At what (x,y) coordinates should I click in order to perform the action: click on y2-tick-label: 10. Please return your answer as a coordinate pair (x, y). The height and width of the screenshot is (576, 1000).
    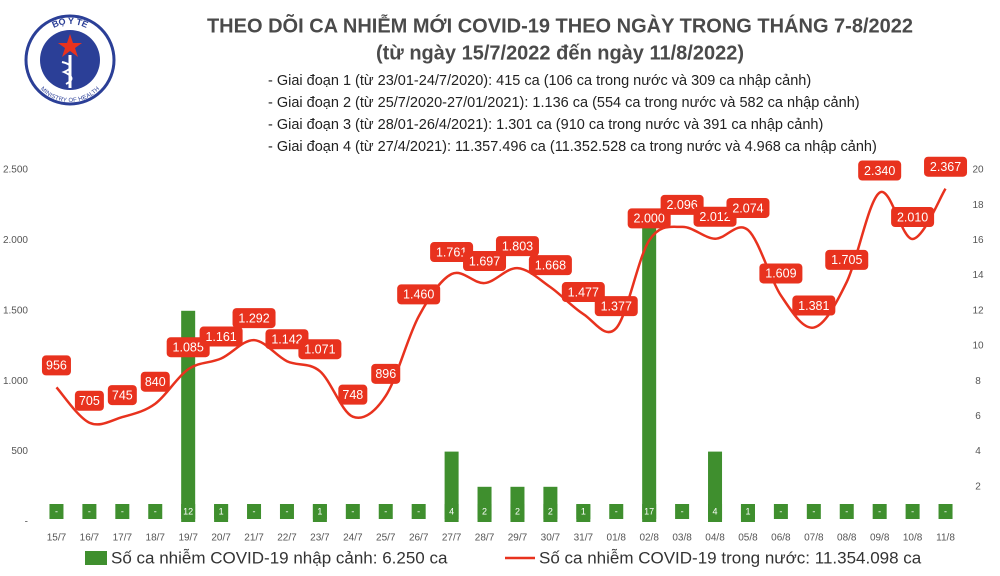
    Looking at the image, I should click on (978, 346).